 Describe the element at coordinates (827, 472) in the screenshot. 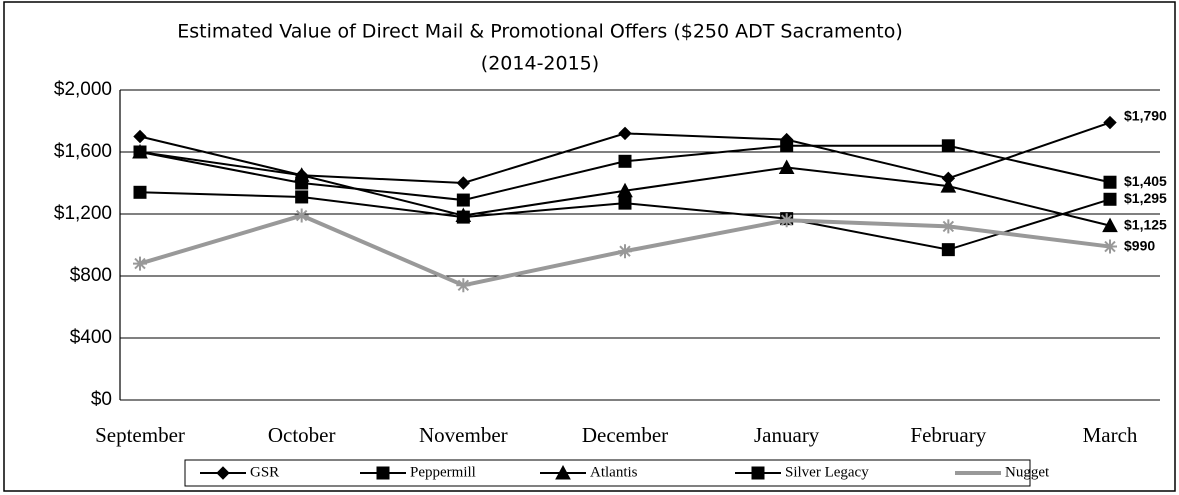

I see `legend-label: Silver Legacy` at that location.